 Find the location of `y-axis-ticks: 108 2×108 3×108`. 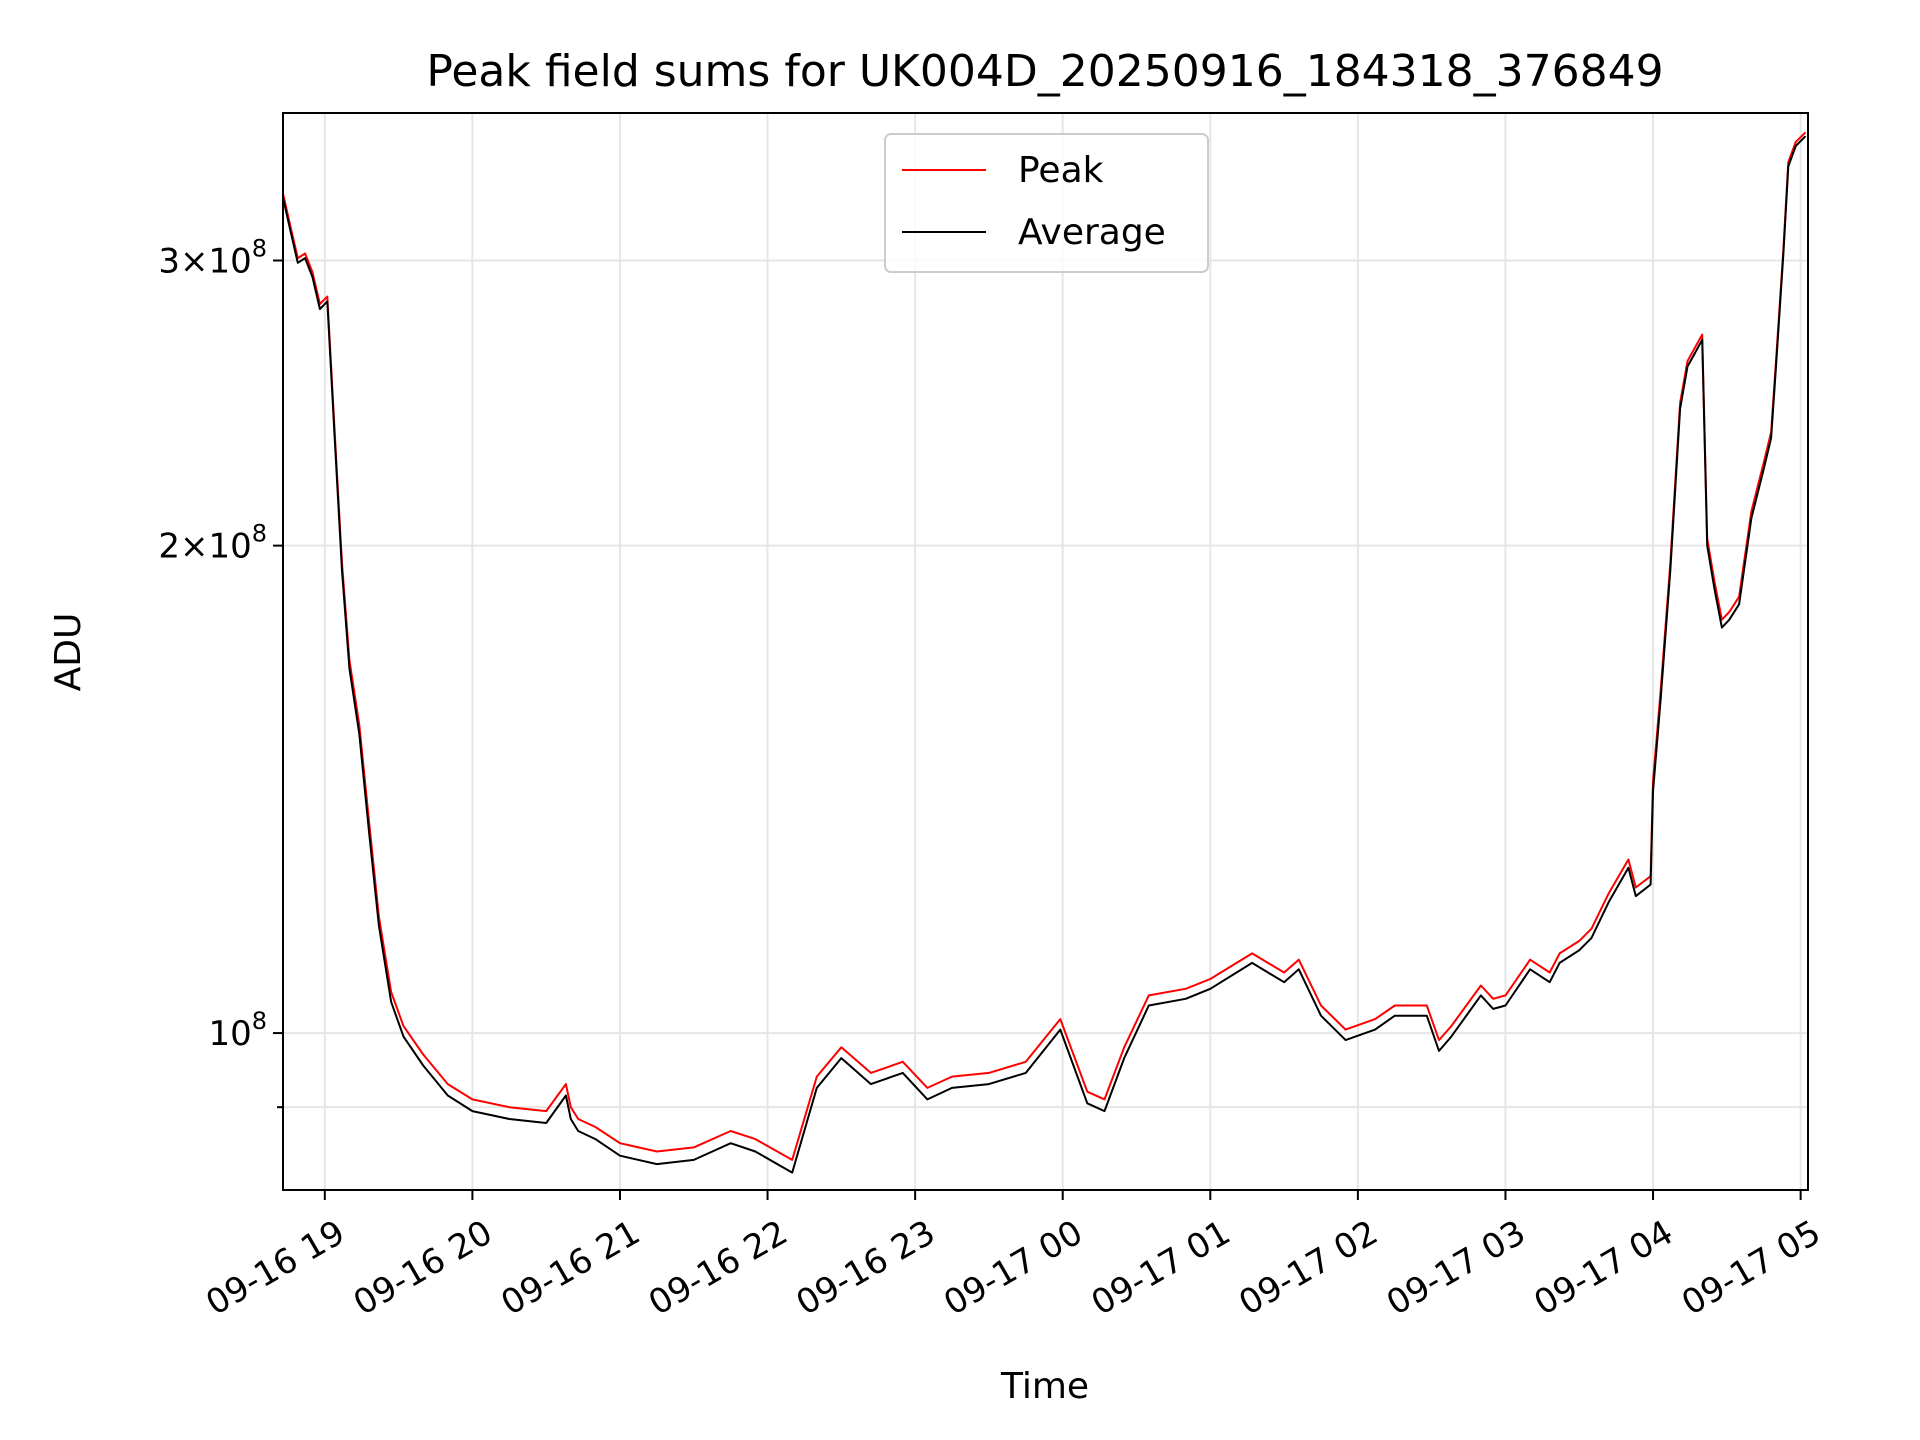

y-axis-ticks: 108 2×108 3×108 is located at coordinates (220, 671).